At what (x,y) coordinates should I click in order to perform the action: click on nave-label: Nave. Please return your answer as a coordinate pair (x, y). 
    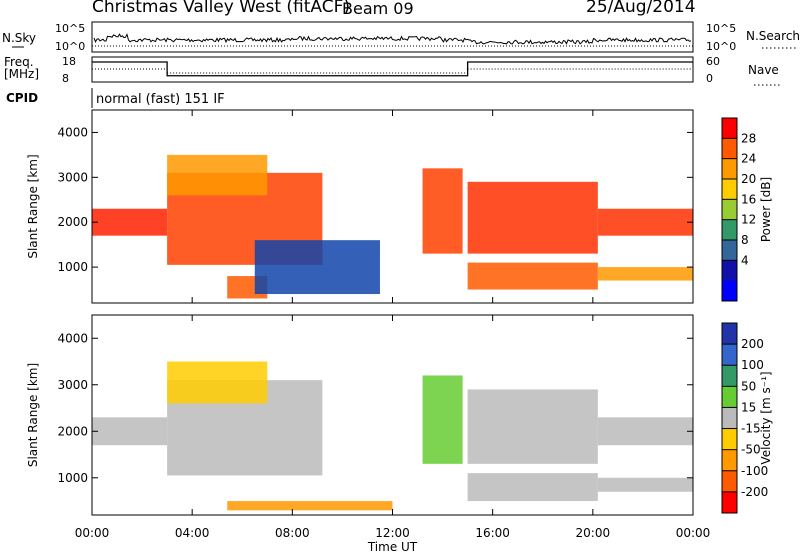
    Looking at the image, I should click on (763, 70).